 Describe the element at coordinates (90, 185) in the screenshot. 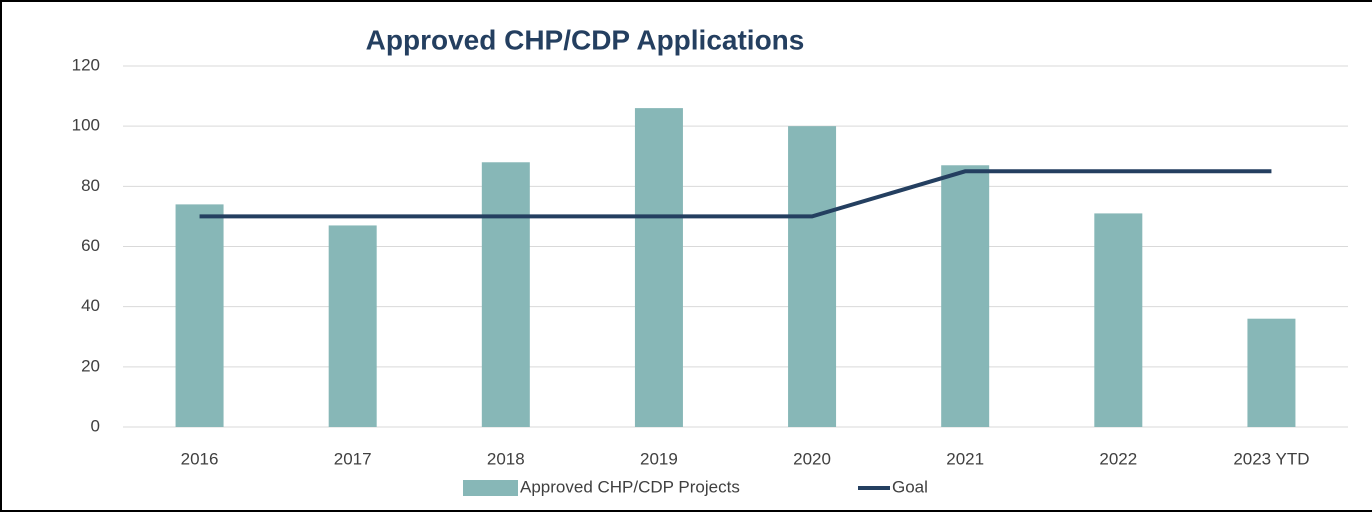

I see `y-tick-label: 80` at that location.